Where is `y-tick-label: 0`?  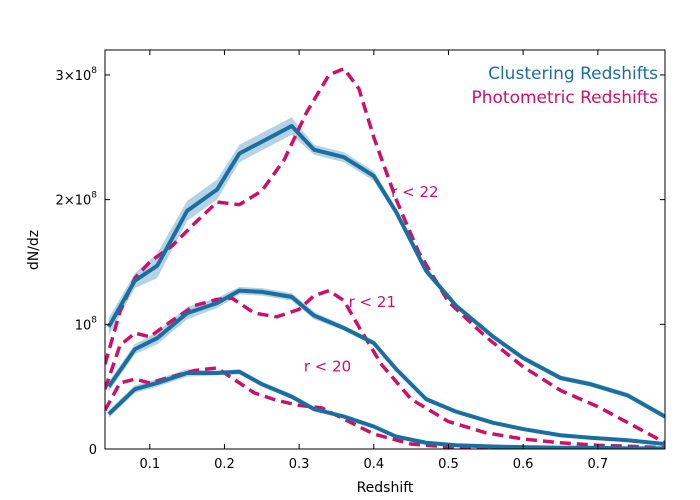 y-tick-label: 0 is located at coordinates (93, 450).